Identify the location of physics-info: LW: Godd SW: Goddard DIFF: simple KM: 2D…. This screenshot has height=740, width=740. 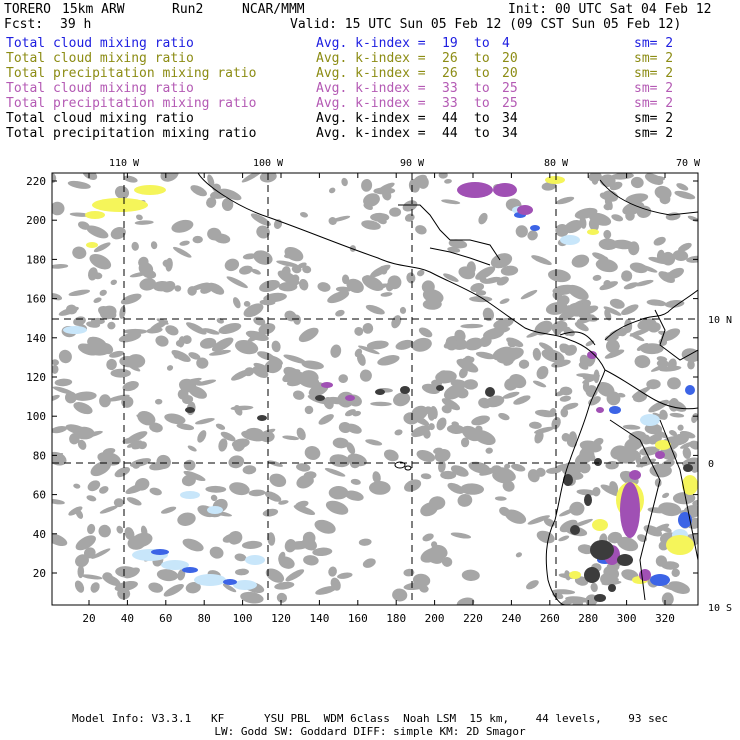
(370, 731).